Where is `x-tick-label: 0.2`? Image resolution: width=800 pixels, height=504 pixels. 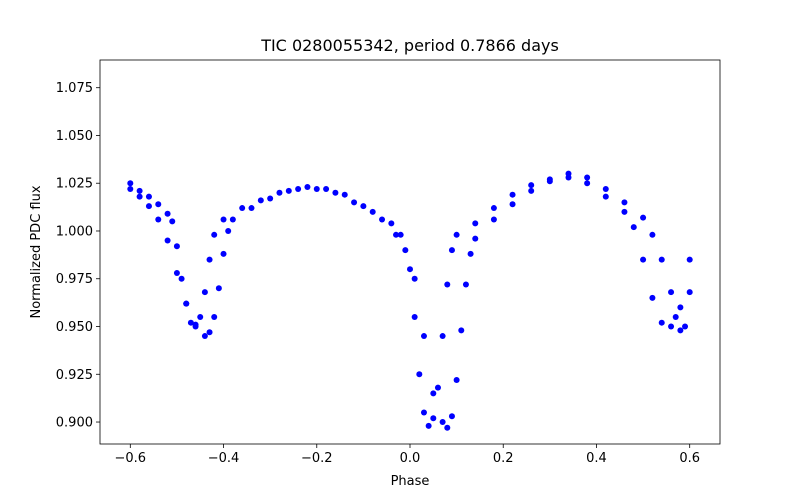 x-tick-label: 0.2 is located at coordinates (503, 458).